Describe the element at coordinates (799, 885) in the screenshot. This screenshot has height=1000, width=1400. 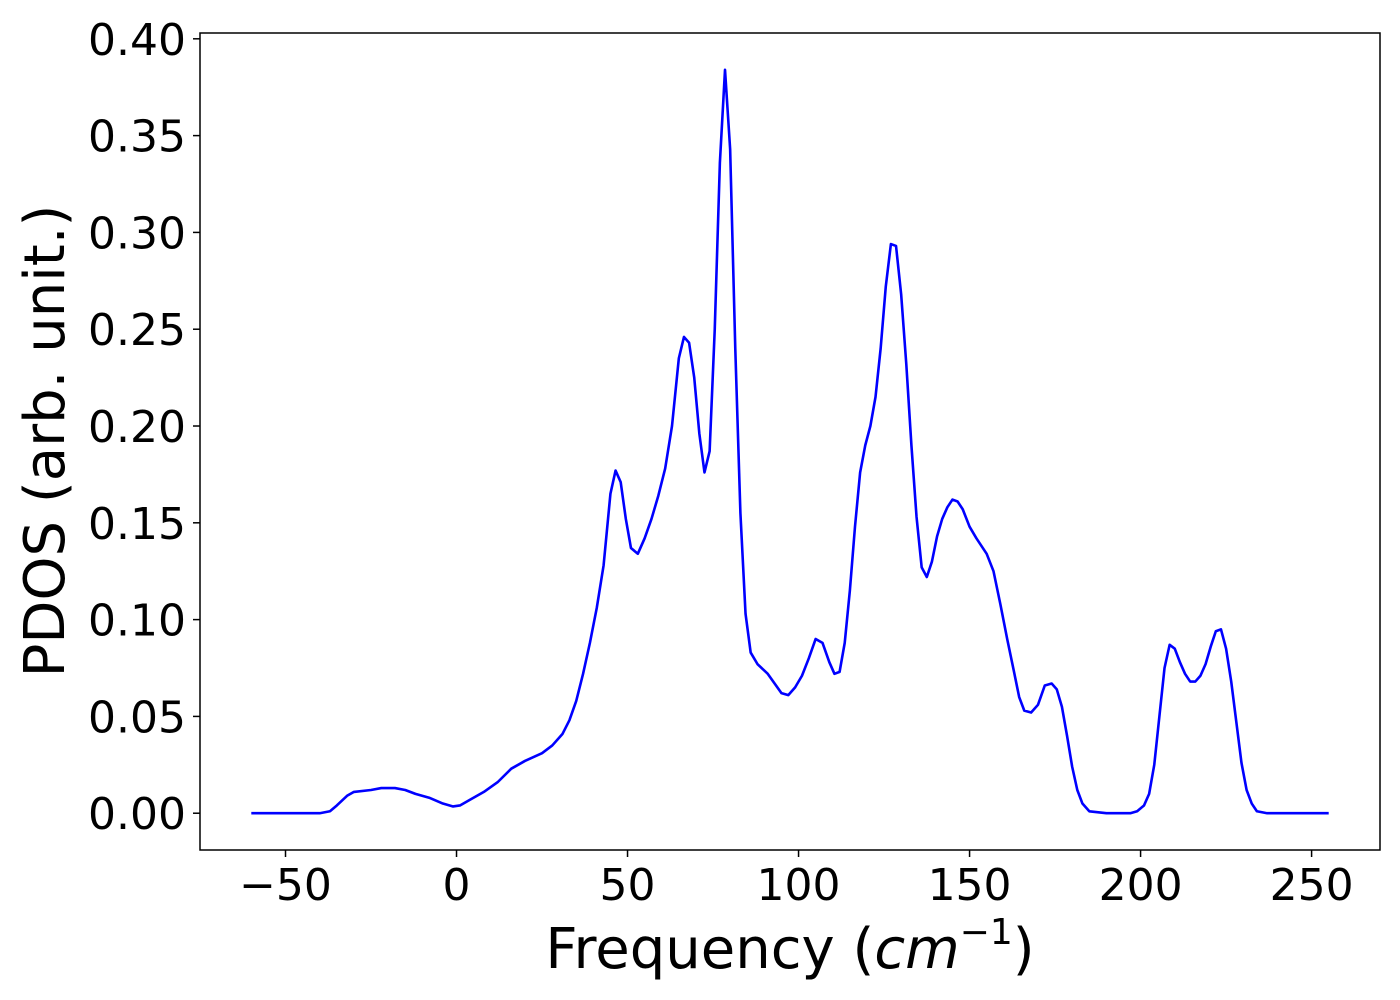
I see `x-tick-label: 100` at that location.